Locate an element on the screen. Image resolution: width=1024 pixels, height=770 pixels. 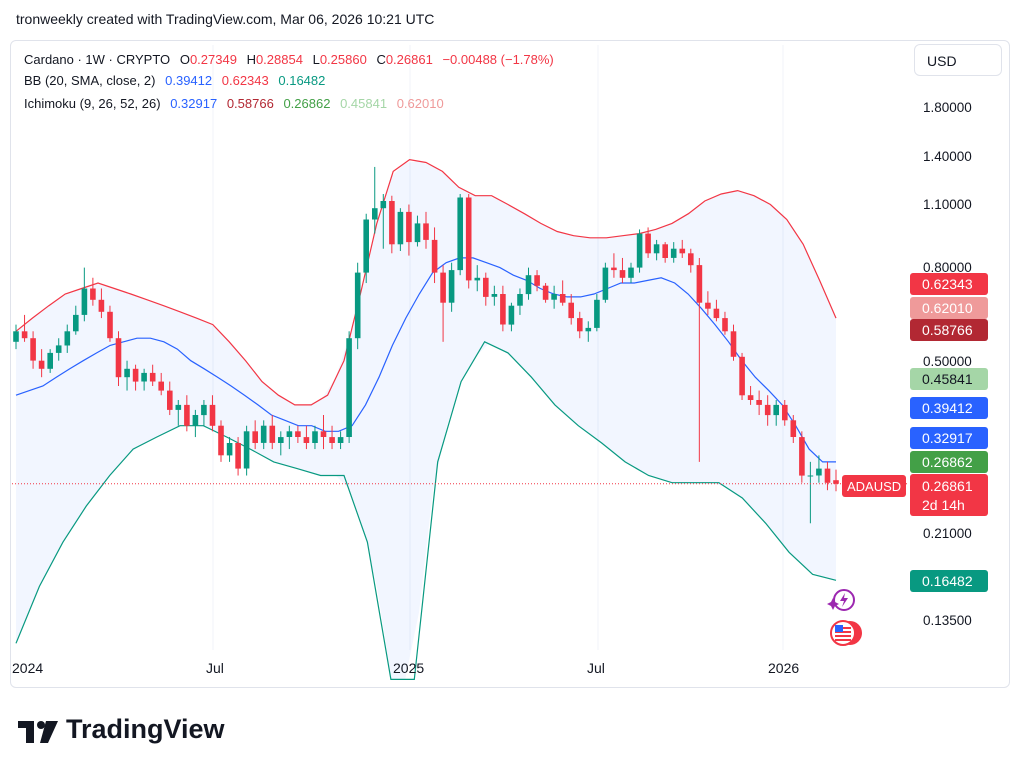
tag-bb-upper: 0.62343 is located at coordinates (949, 284).